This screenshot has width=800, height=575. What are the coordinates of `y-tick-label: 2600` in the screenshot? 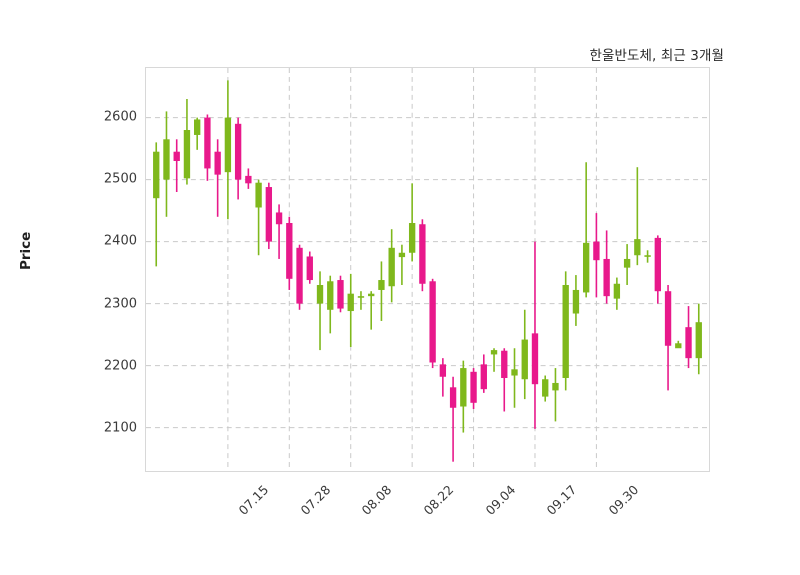 It's located at (120, 117).